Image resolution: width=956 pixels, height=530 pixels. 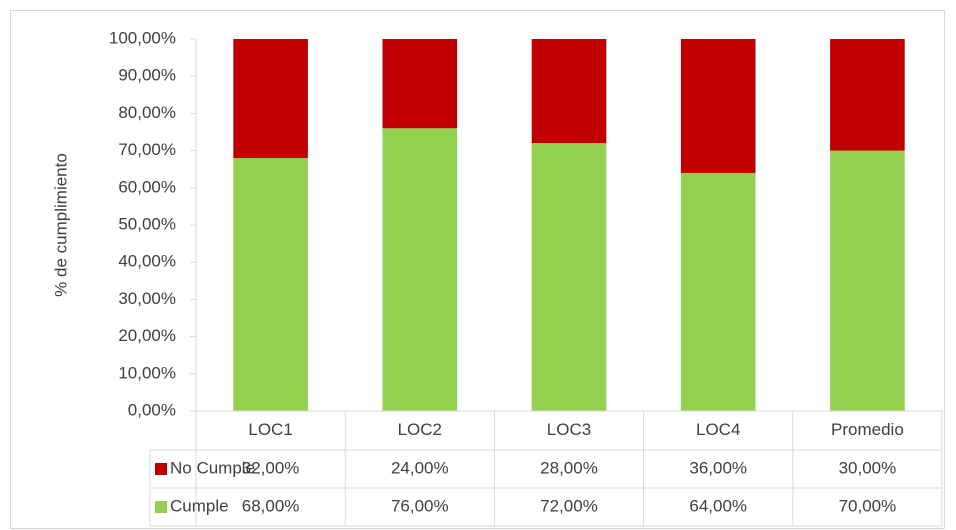 What do you see at coordinates (199, 505) in the screenshot?
I see `legend-label: Cumple` at bounding box center [199, 505].